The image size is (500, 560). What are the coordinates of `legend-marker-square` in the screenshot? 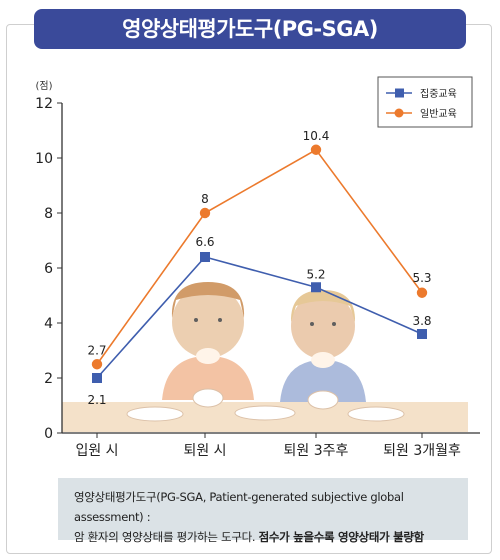 It's located at (399, 93).